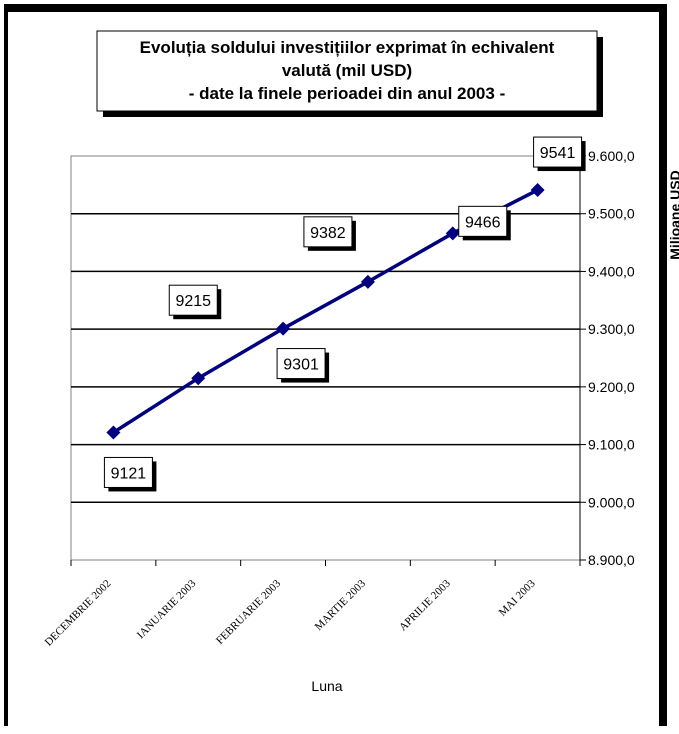 Image resolution: width=679 pixels, height=734 pixels. I want to click on y-tick-label: 9.300,0, so click(611, 329).